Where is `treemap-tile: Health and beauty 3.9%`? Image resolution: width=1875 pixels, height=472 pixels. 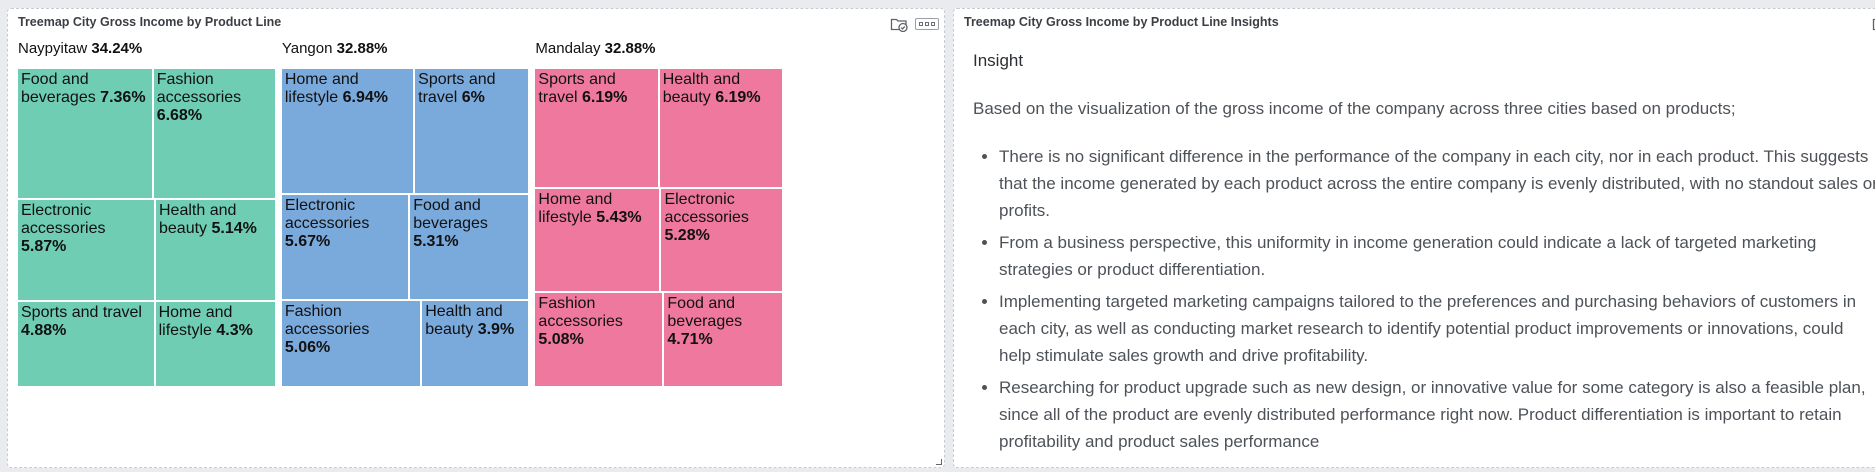 treemap-tile: Health and beauty 3.9% is located at coordinates (475, 343).